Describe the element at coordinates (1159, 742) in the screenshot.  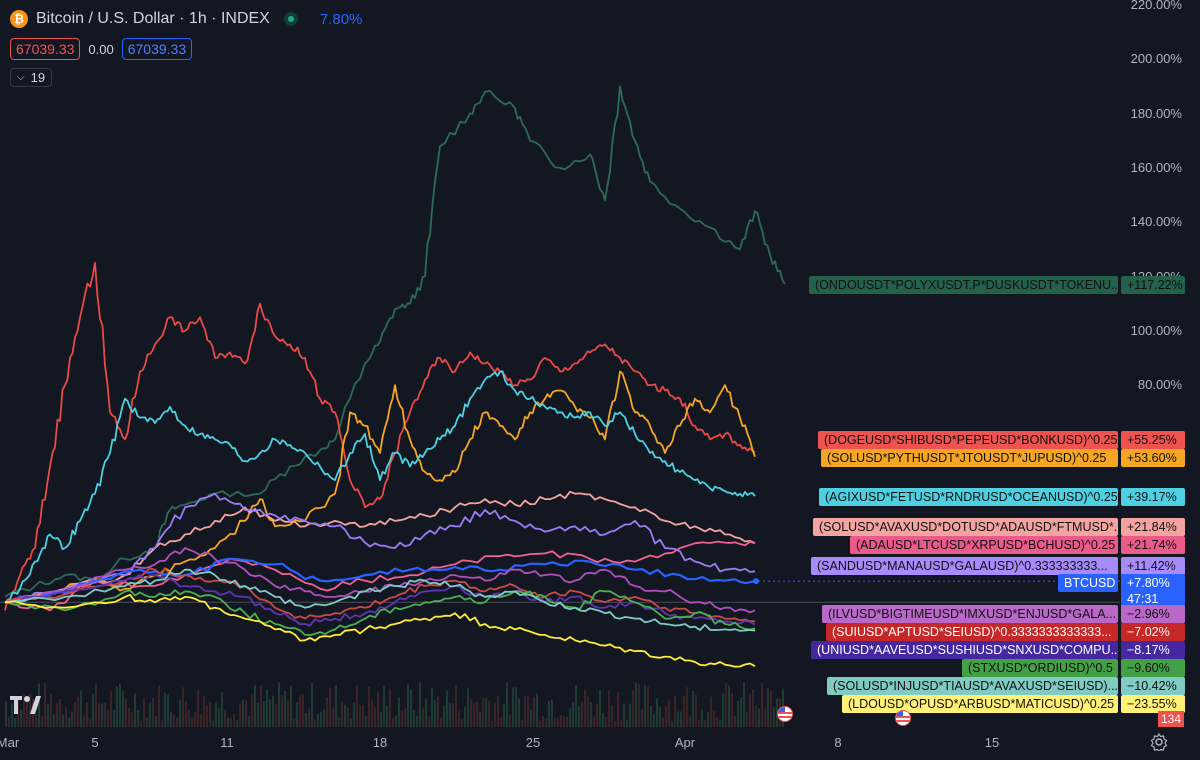
I see `settings-gear-icon` at that location.